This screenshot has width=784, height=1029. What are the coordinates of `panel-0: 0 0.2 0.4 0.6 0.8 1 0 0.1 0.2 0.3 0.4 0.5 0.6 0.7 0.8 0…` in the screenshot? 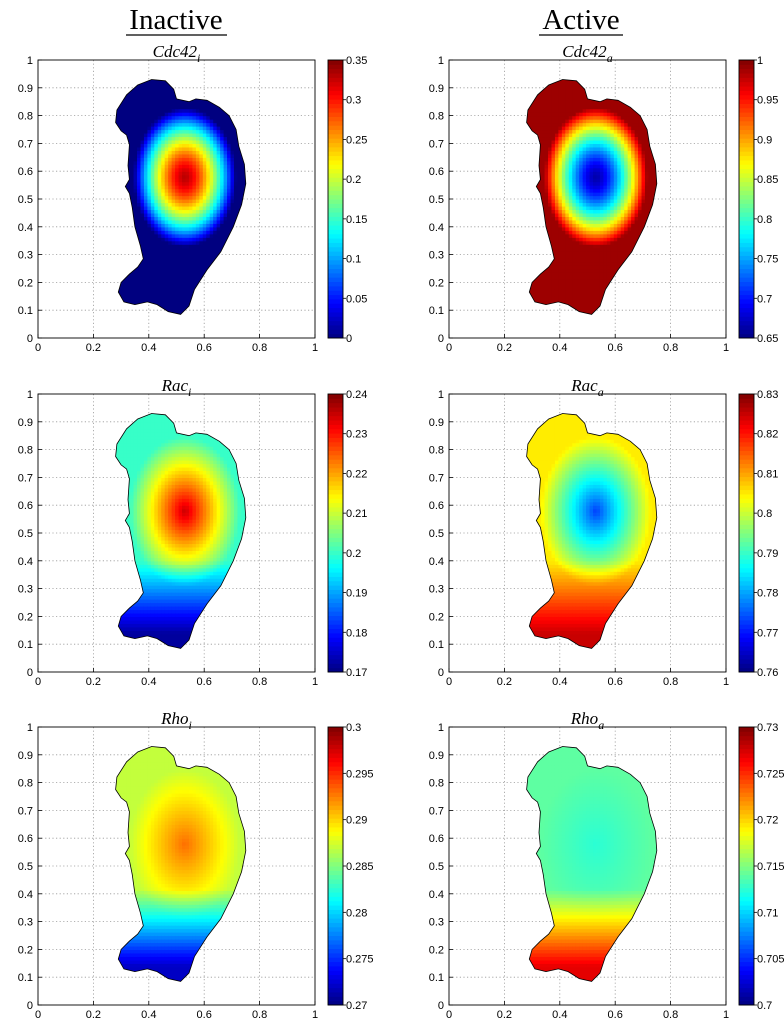 It's located at (193, 198).